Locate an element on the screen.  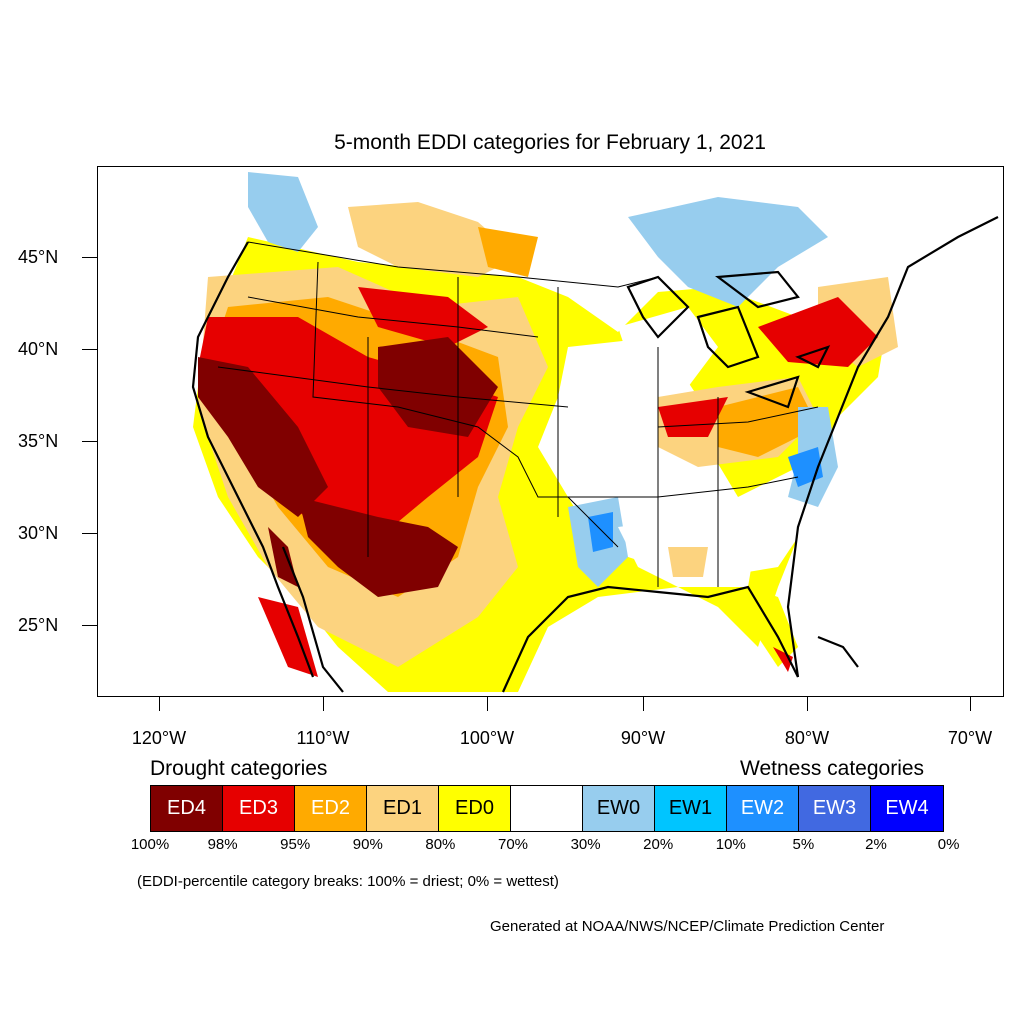
legend-box-ew2: EW2 is located at coordinates (763, 808).